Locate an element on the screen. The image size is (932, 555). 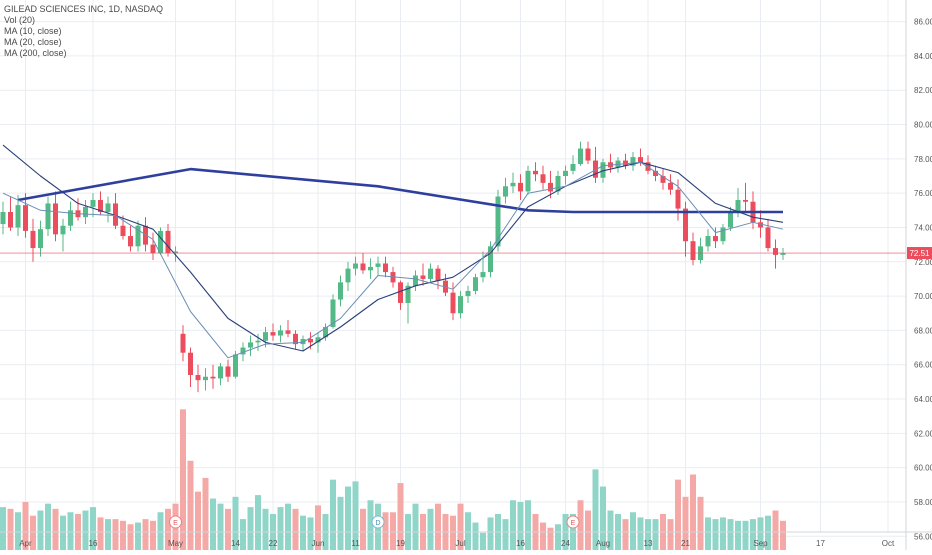
x-tick-label: 22 is located at coordinates (273, 543).